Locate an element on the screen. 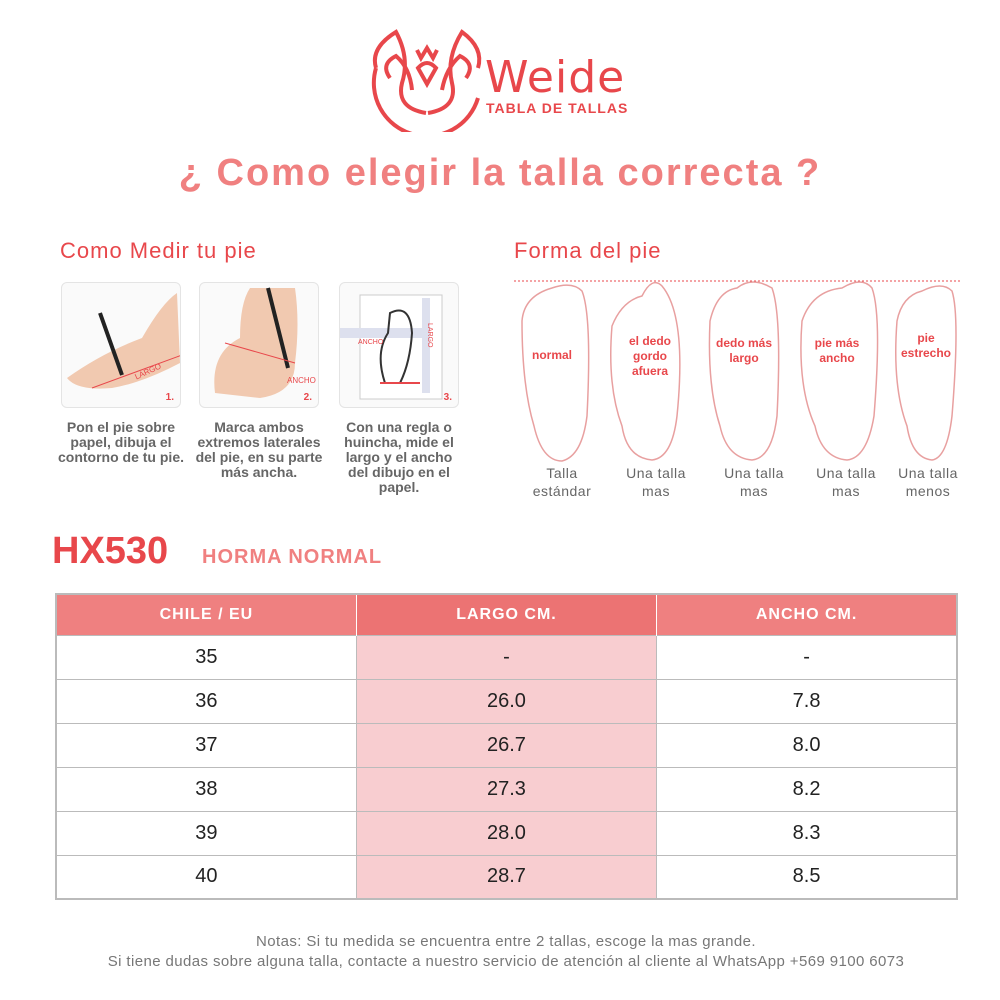 This screenshot has height=1000, width=1000. cell-length: 26.7 is located at coordinates (506, 745).